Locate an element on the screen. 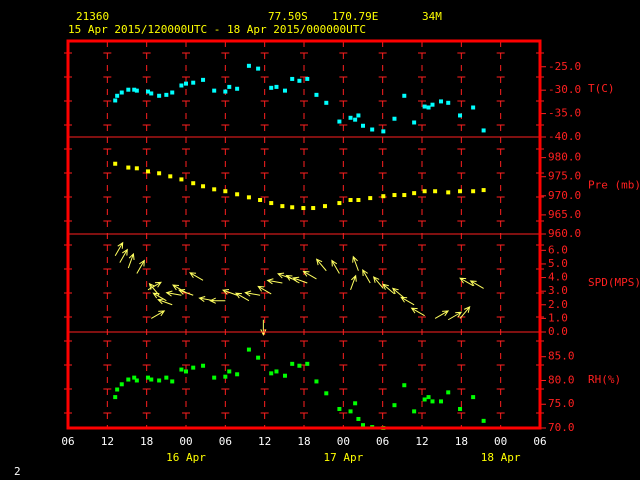 This screenshot has width=640, height=480. y-tick-label: 970.0 is located at coordinates (564, 195).